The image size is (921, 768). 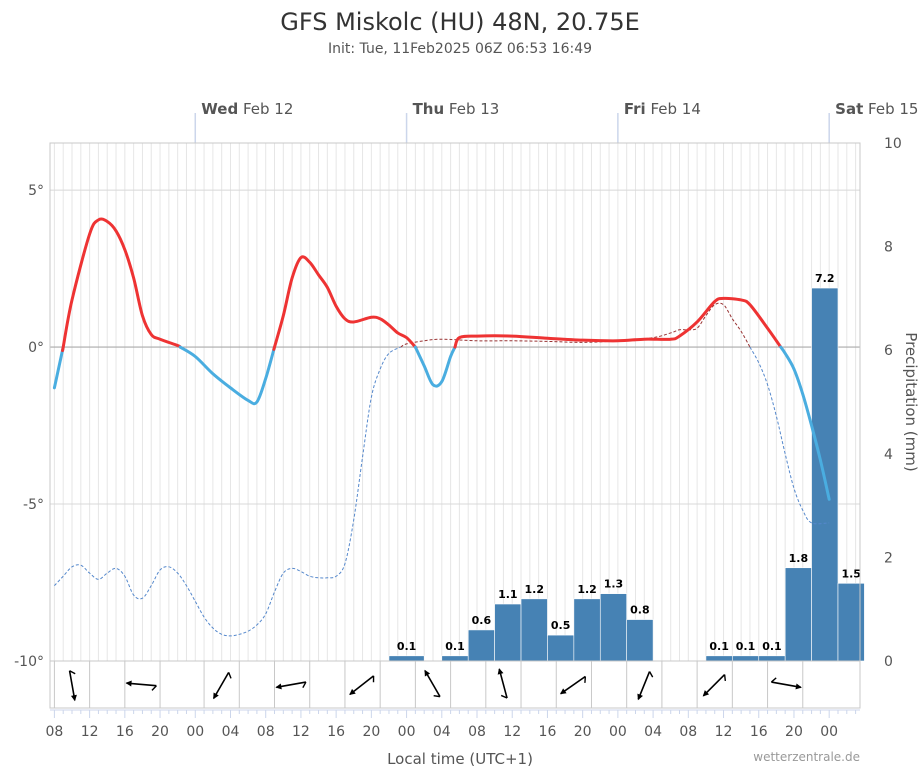 What do you see at coordinates (888, 662) in the screenshot?
I see `precip-tick-label: 0` at bounding box center [888, 662].